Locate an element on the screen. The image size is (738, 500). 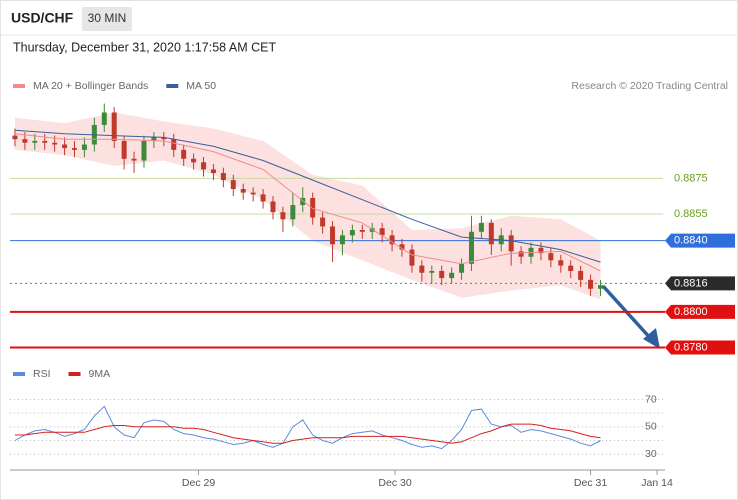
legend-label: 9MA is located at coordinates (100, 374).